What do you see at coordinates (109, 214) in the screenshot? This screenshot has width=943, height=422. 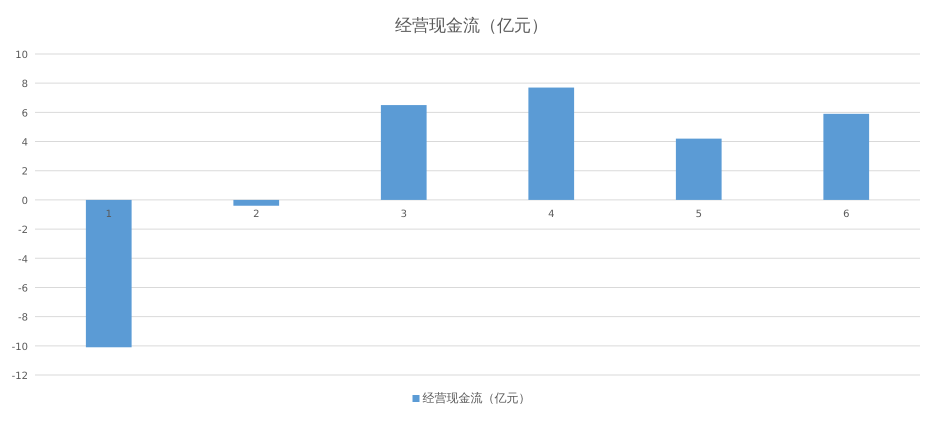 I see `x-tick-label: 1` at bounding box center [109, 214].